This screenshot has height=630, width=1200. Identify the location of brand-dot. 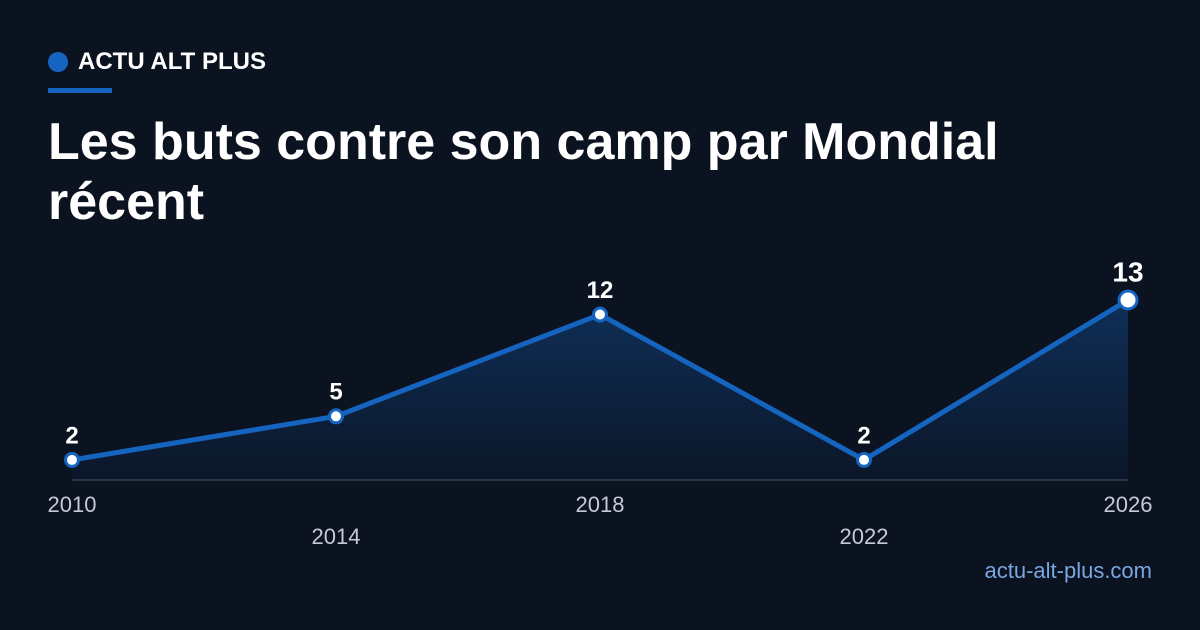
(58, 62).